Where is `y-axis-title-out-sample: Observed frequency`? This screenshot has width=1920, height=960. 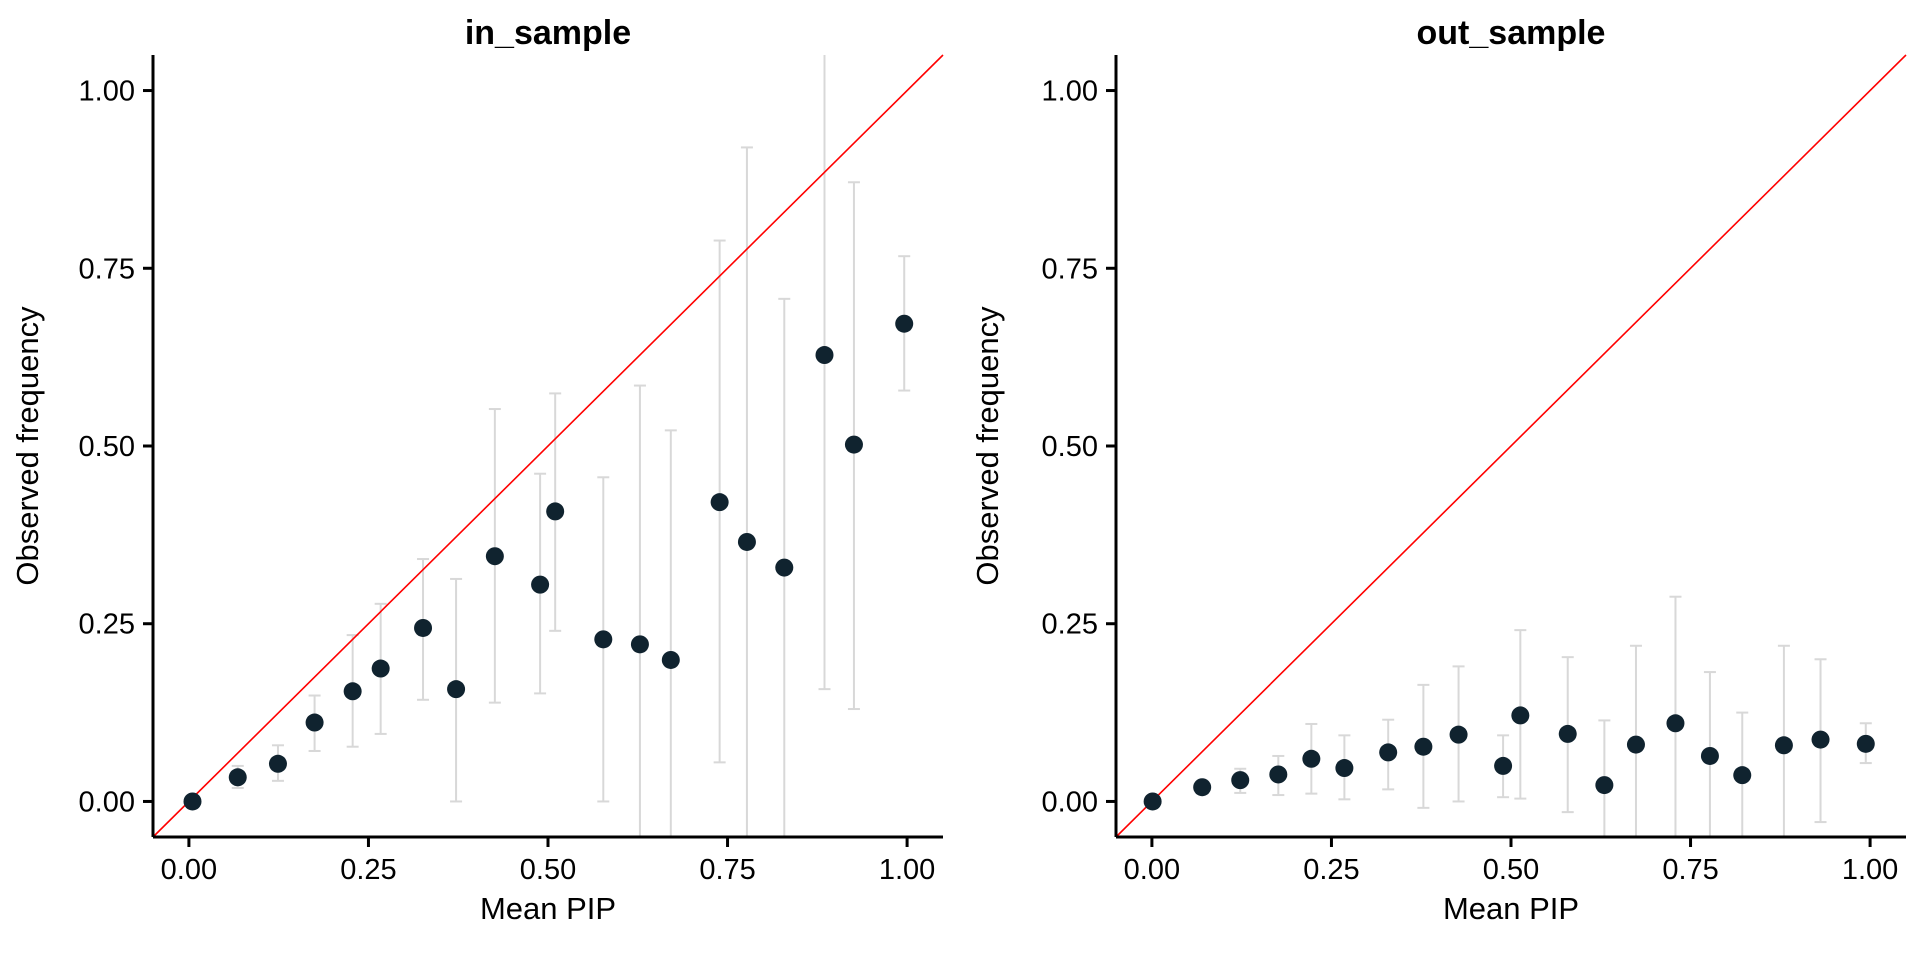
y-axis-title-out-sample: Observed frequency is located at coordinates (987, 446).